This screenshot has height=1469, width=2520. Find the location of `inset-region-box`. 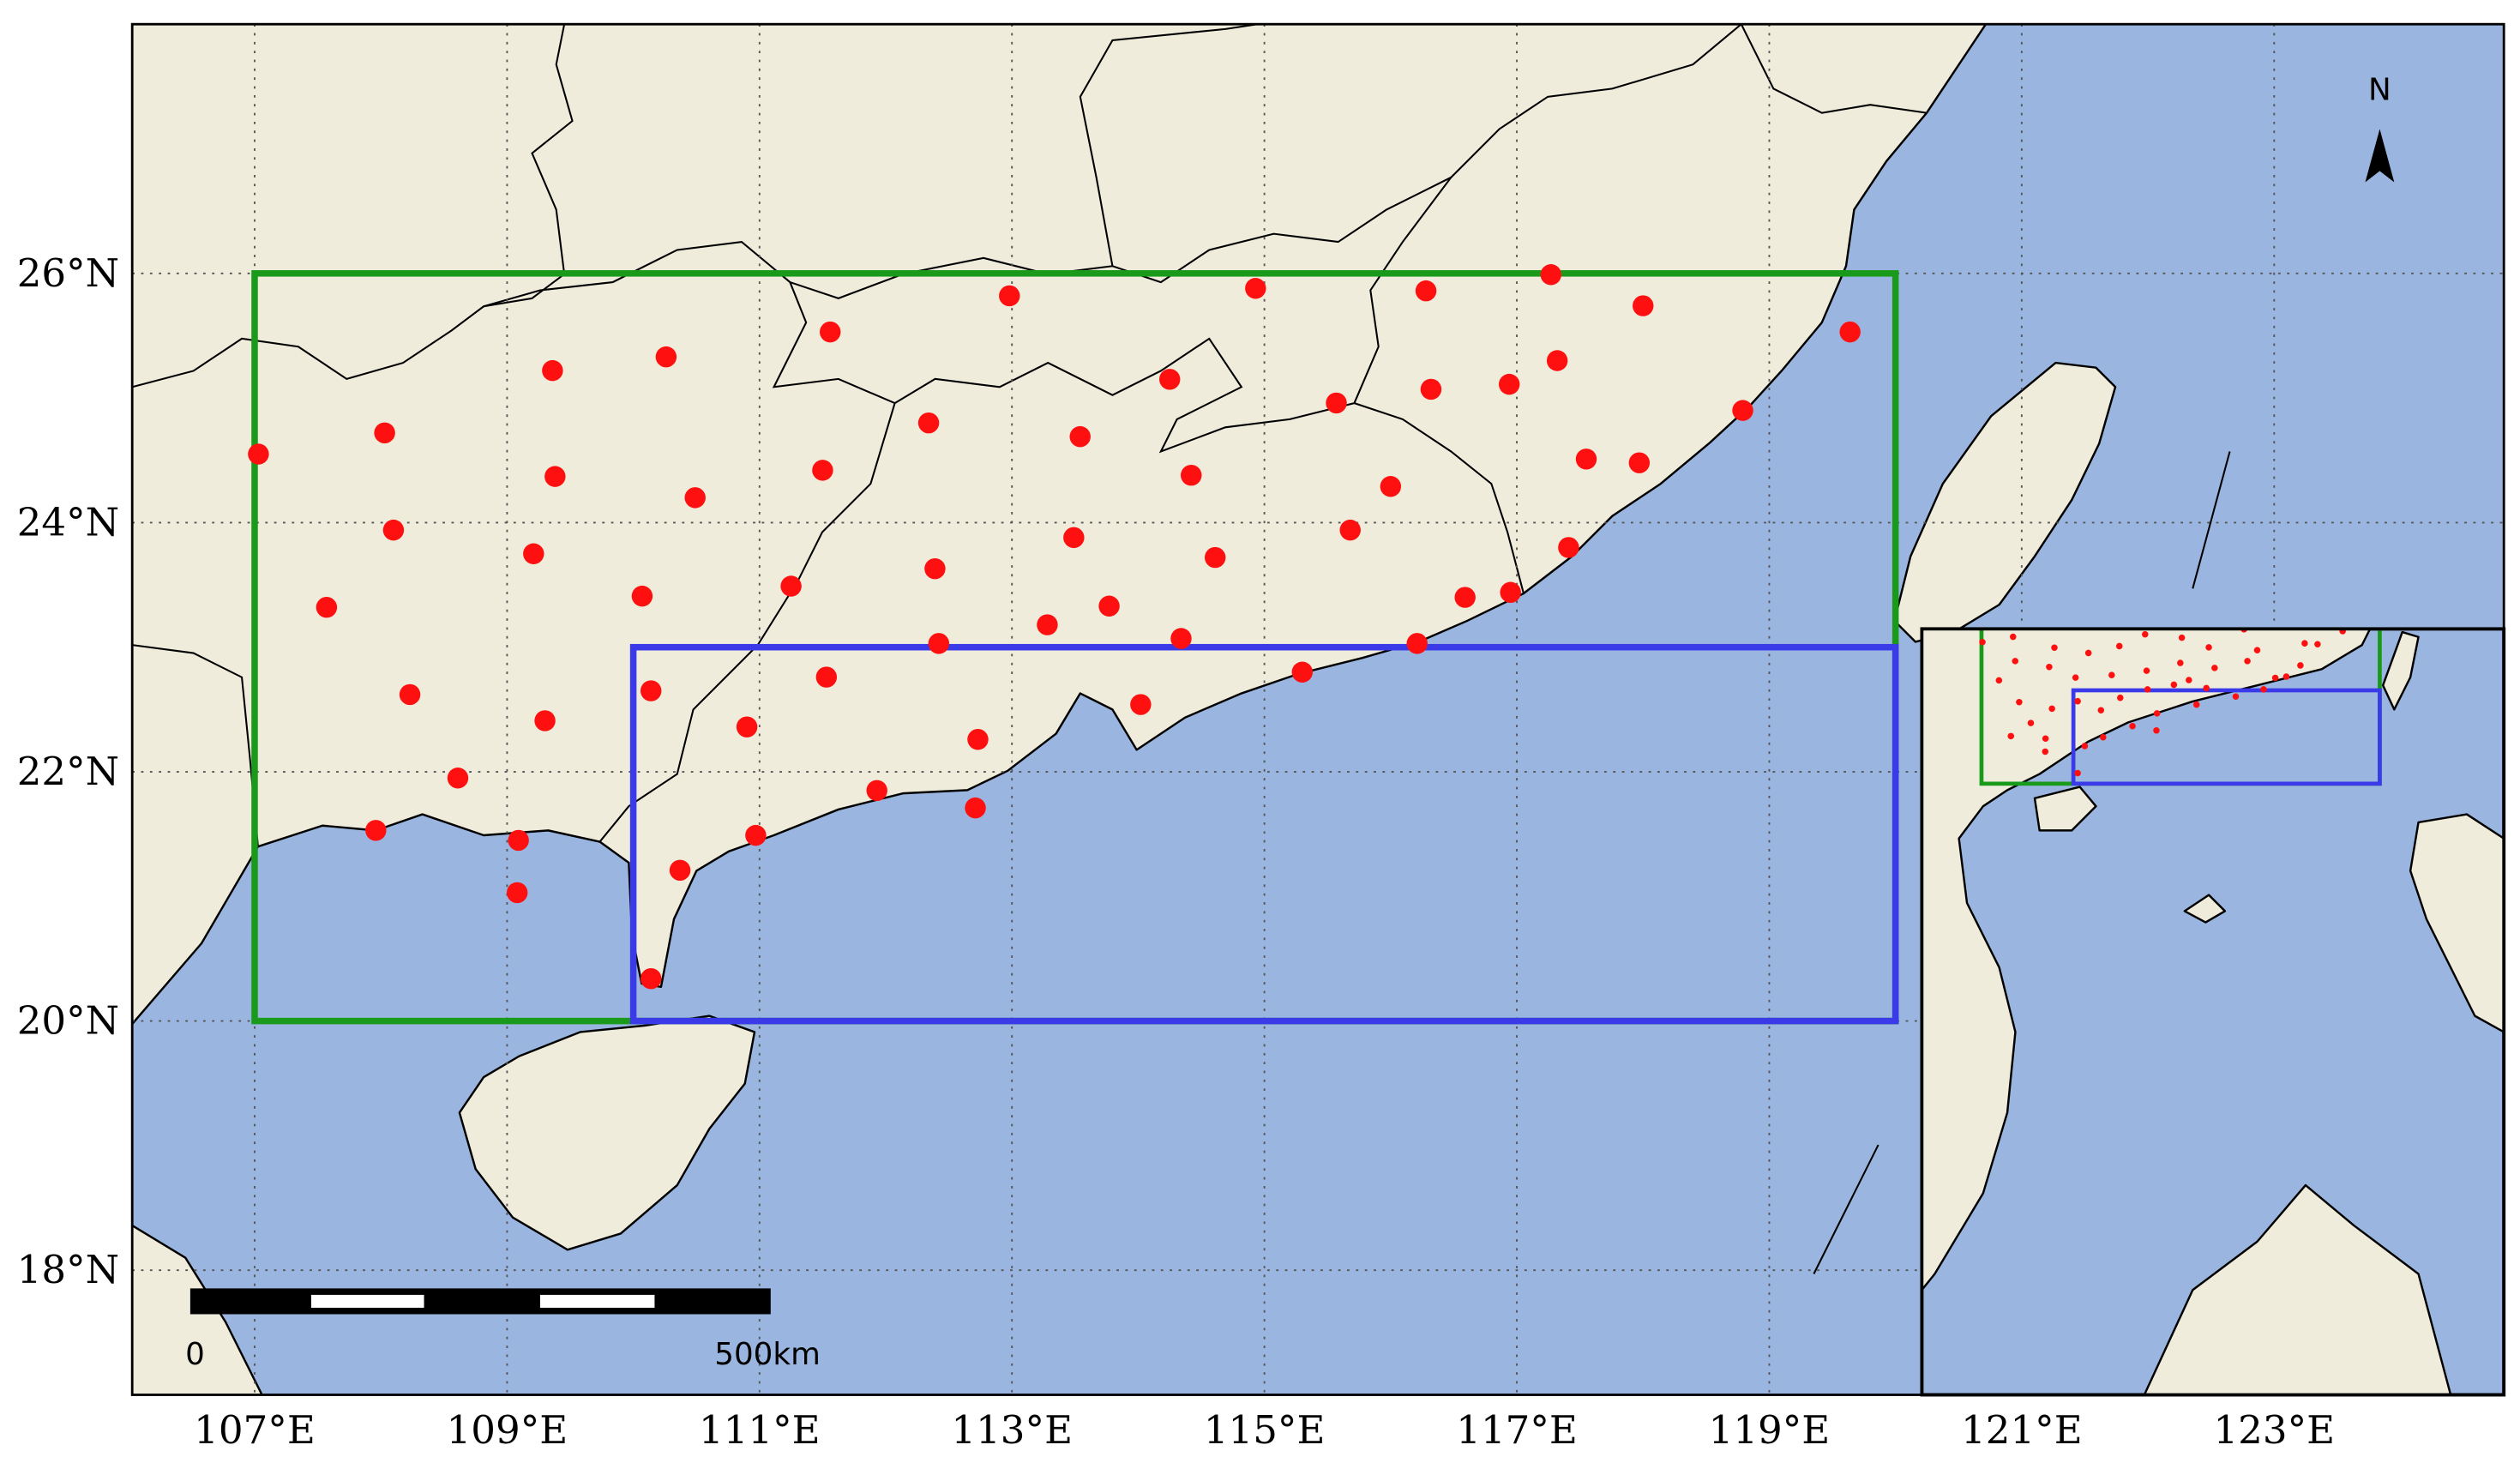

inset-region-box is located at coordinates (2226, 737).